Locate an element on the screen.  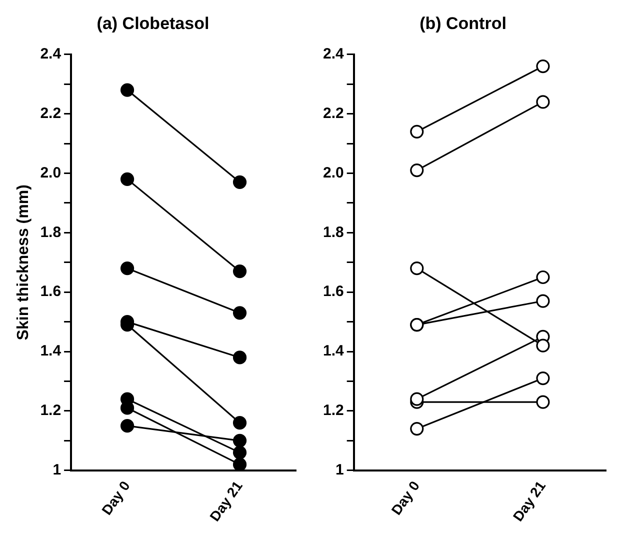
chart-title: (b) Control is located at coordinates (463, 23).